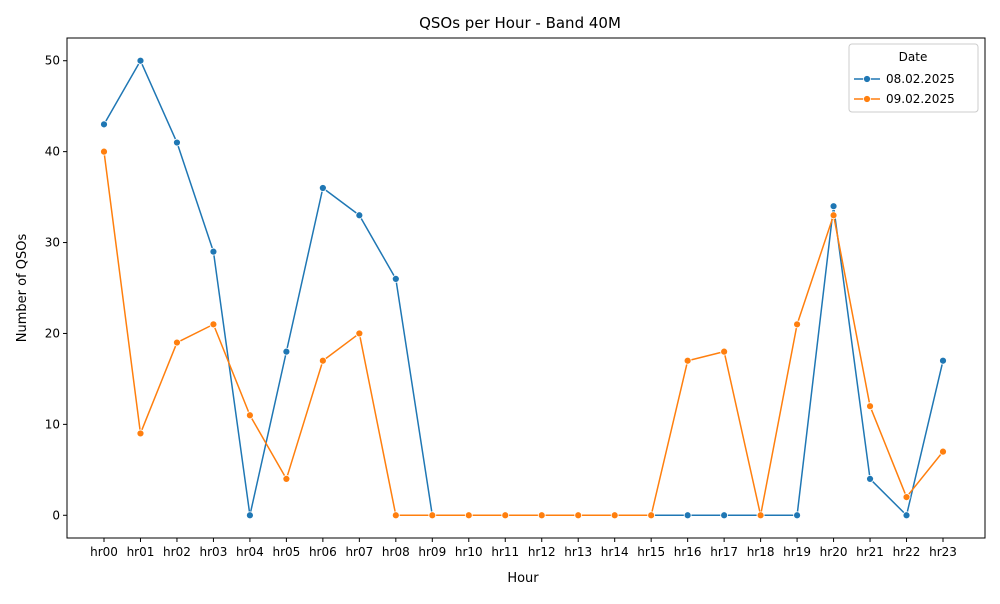  I want to click on y-tick-label: 10, so click(52, 424).